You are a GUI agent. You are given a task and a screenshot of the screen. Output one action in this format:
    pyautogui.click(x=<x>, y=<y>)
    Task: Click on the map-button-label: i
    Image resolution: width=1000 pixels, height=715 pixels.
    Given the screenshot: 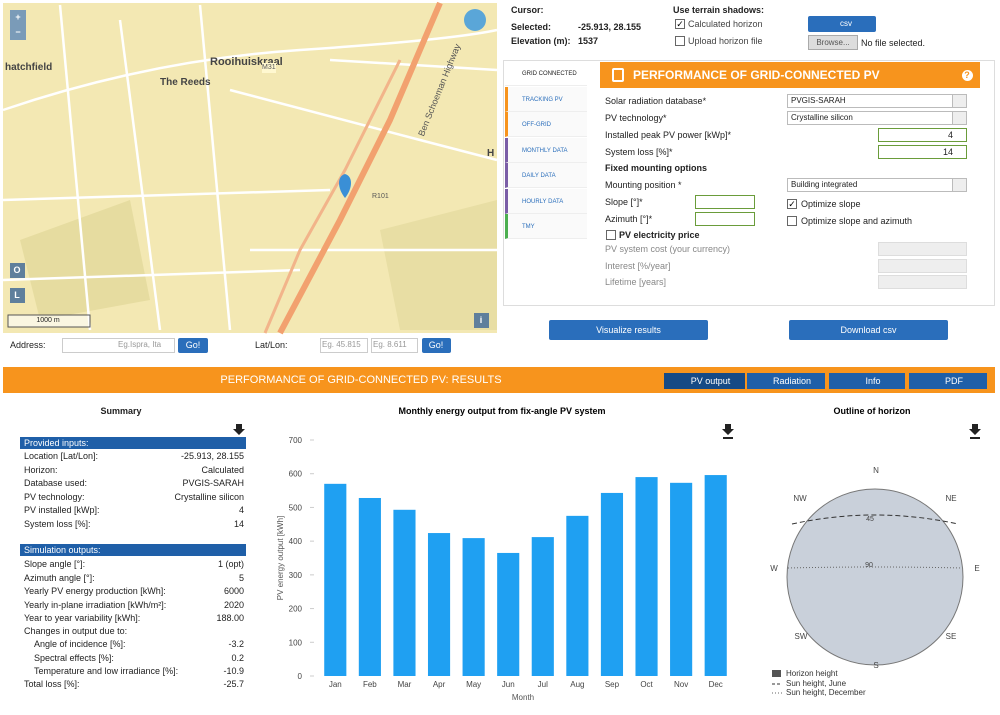 What is the action you would take?
    pyautogui.click(x=481, y=320)
    